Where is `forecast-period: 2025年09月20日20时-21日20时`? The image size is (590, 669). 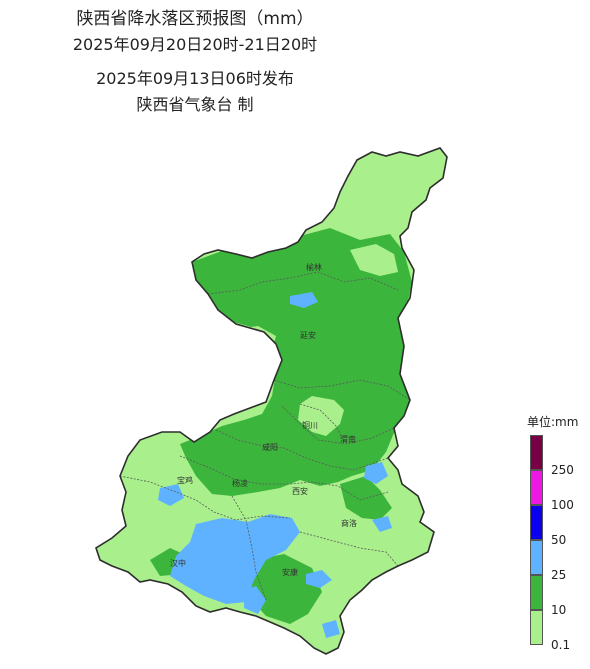
forecast-period: 2025年09月20日20时-21日20时 is located at coordinates (195, 44).